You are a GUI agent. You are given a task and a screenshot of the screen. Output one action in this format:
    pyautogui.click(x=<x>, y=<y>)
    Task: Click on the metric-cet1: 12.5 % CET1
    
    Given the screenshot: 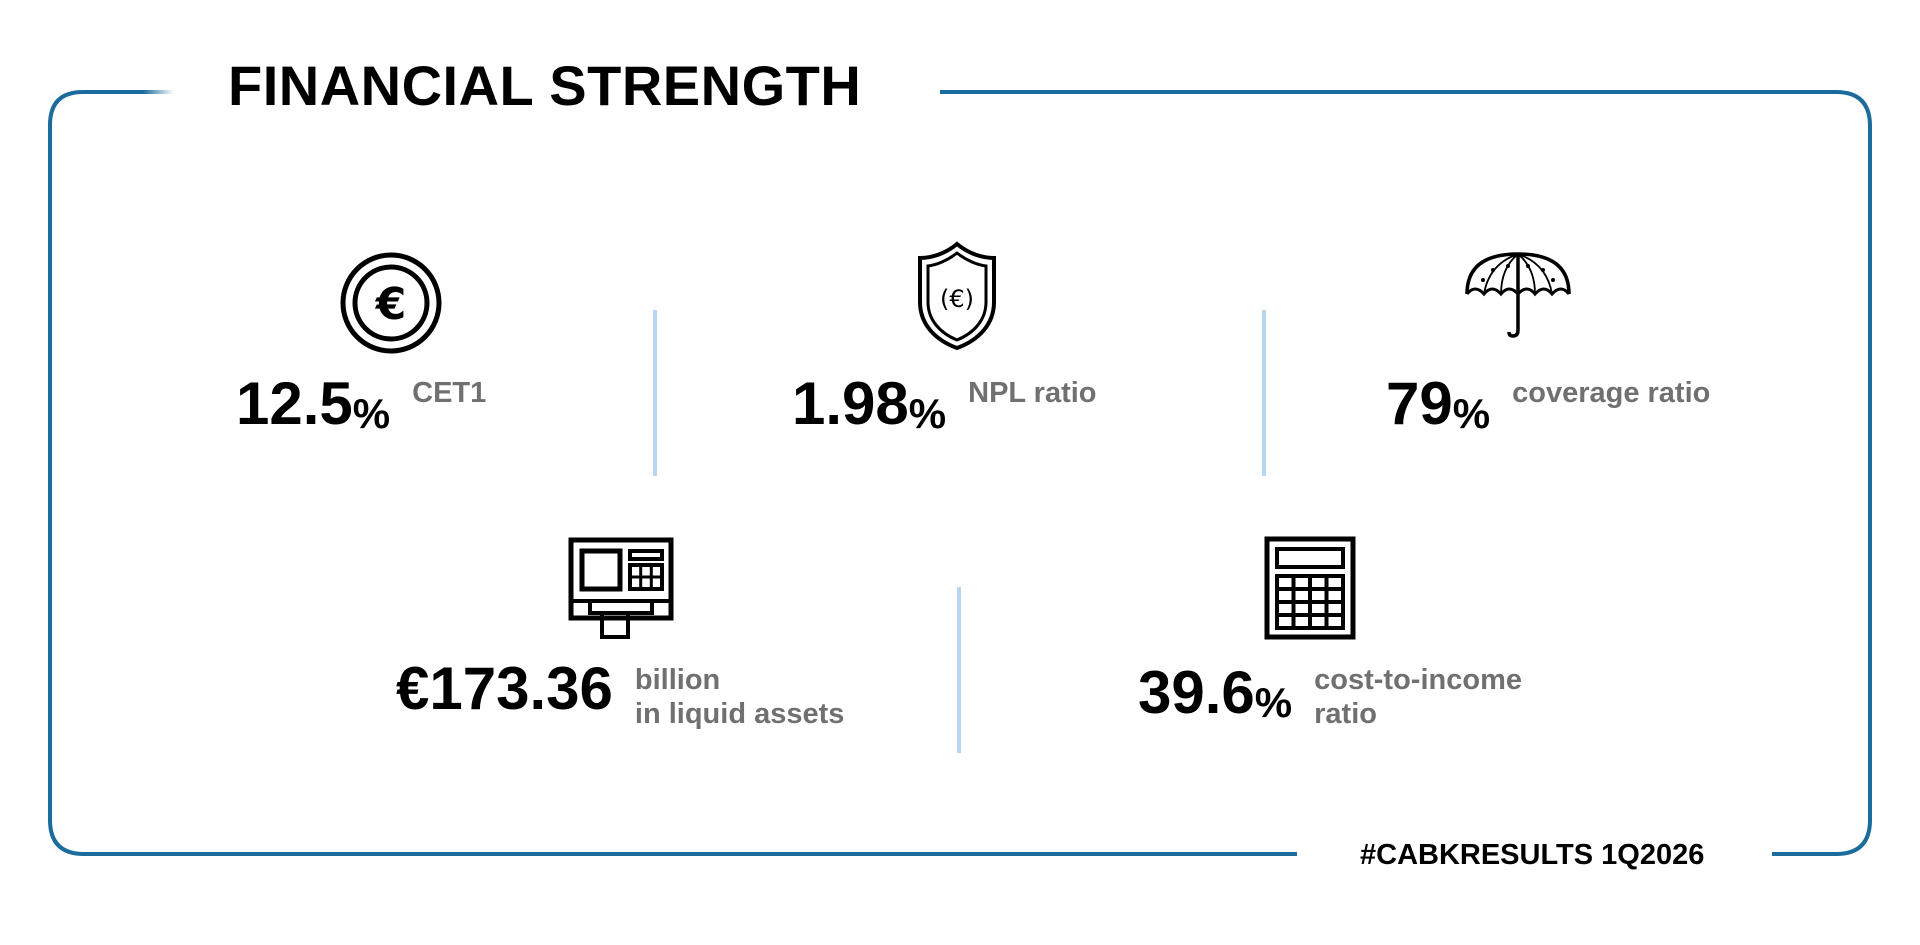 What is the action you would take?
    pyautogui.click(x=361, y=406)
    